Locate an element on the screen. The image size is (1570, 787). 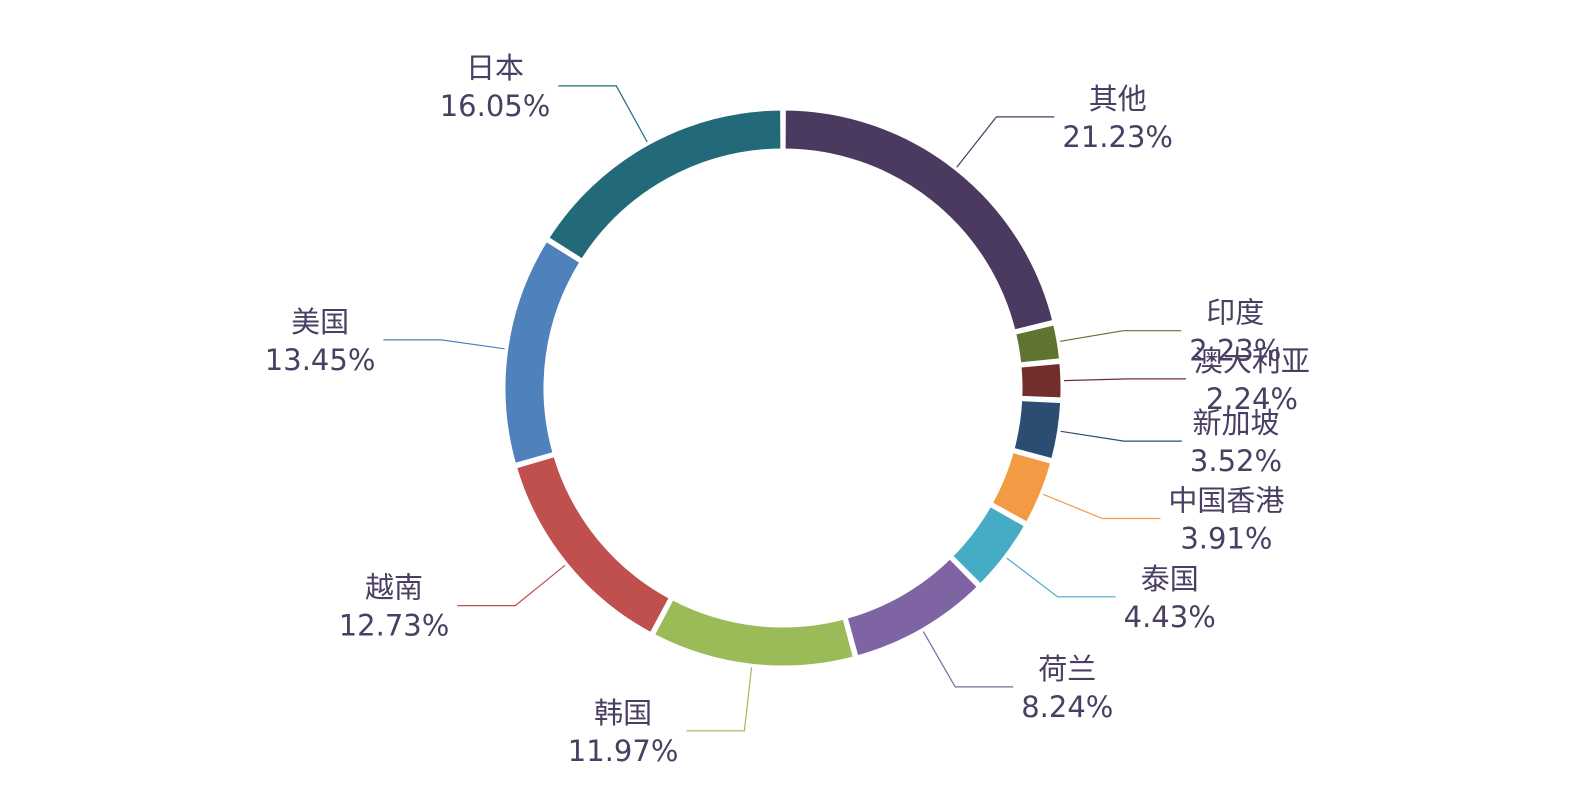
slice-5-name-label: 泰国 is located at coordinates (1170, 579).